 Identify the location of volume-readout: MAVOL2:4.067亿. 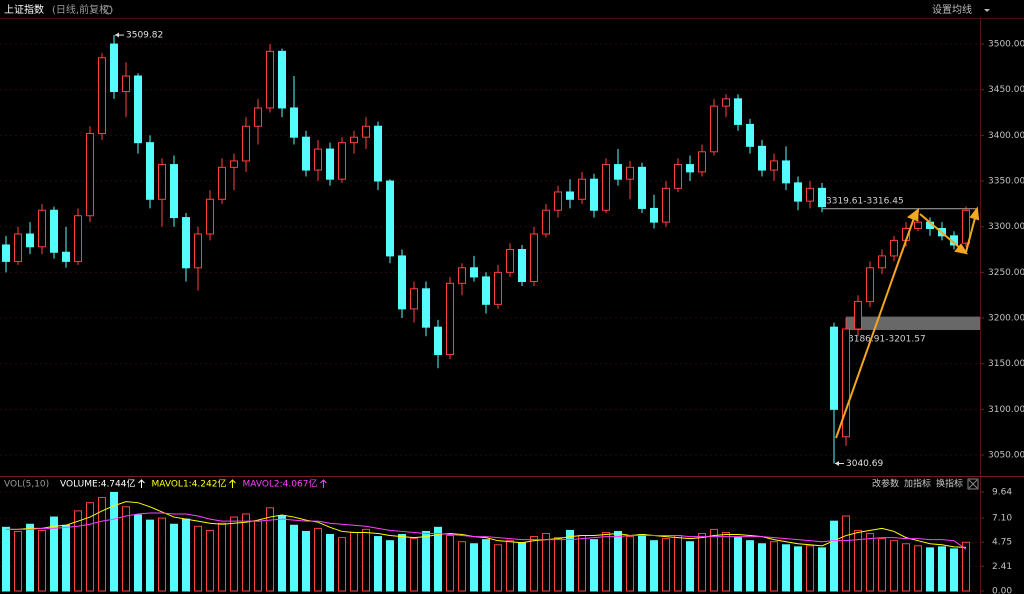
(279, 484).